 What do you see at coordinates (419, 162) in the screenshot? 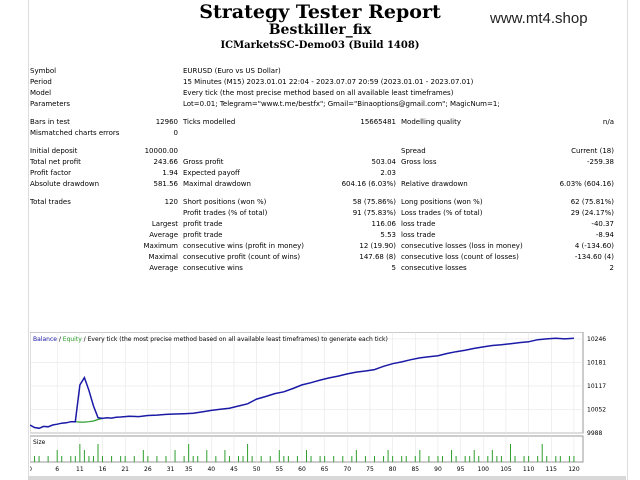
I see `gross-loss-label: Gross loss` at bounding box center [419, 162].